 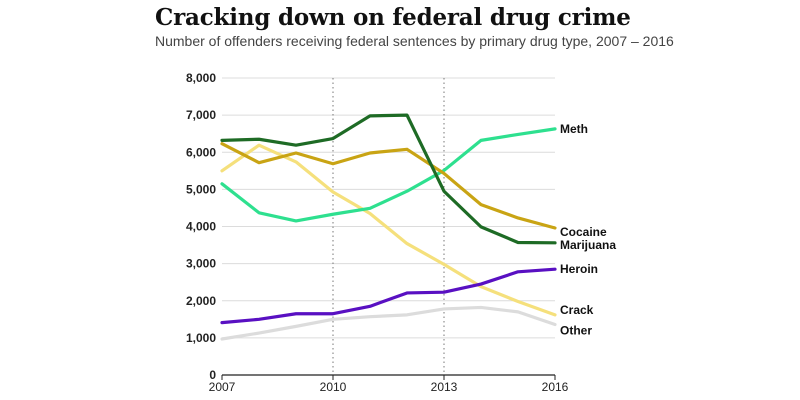 I want to click on y-tick-label: 1,000, so click(x=201, y=338).